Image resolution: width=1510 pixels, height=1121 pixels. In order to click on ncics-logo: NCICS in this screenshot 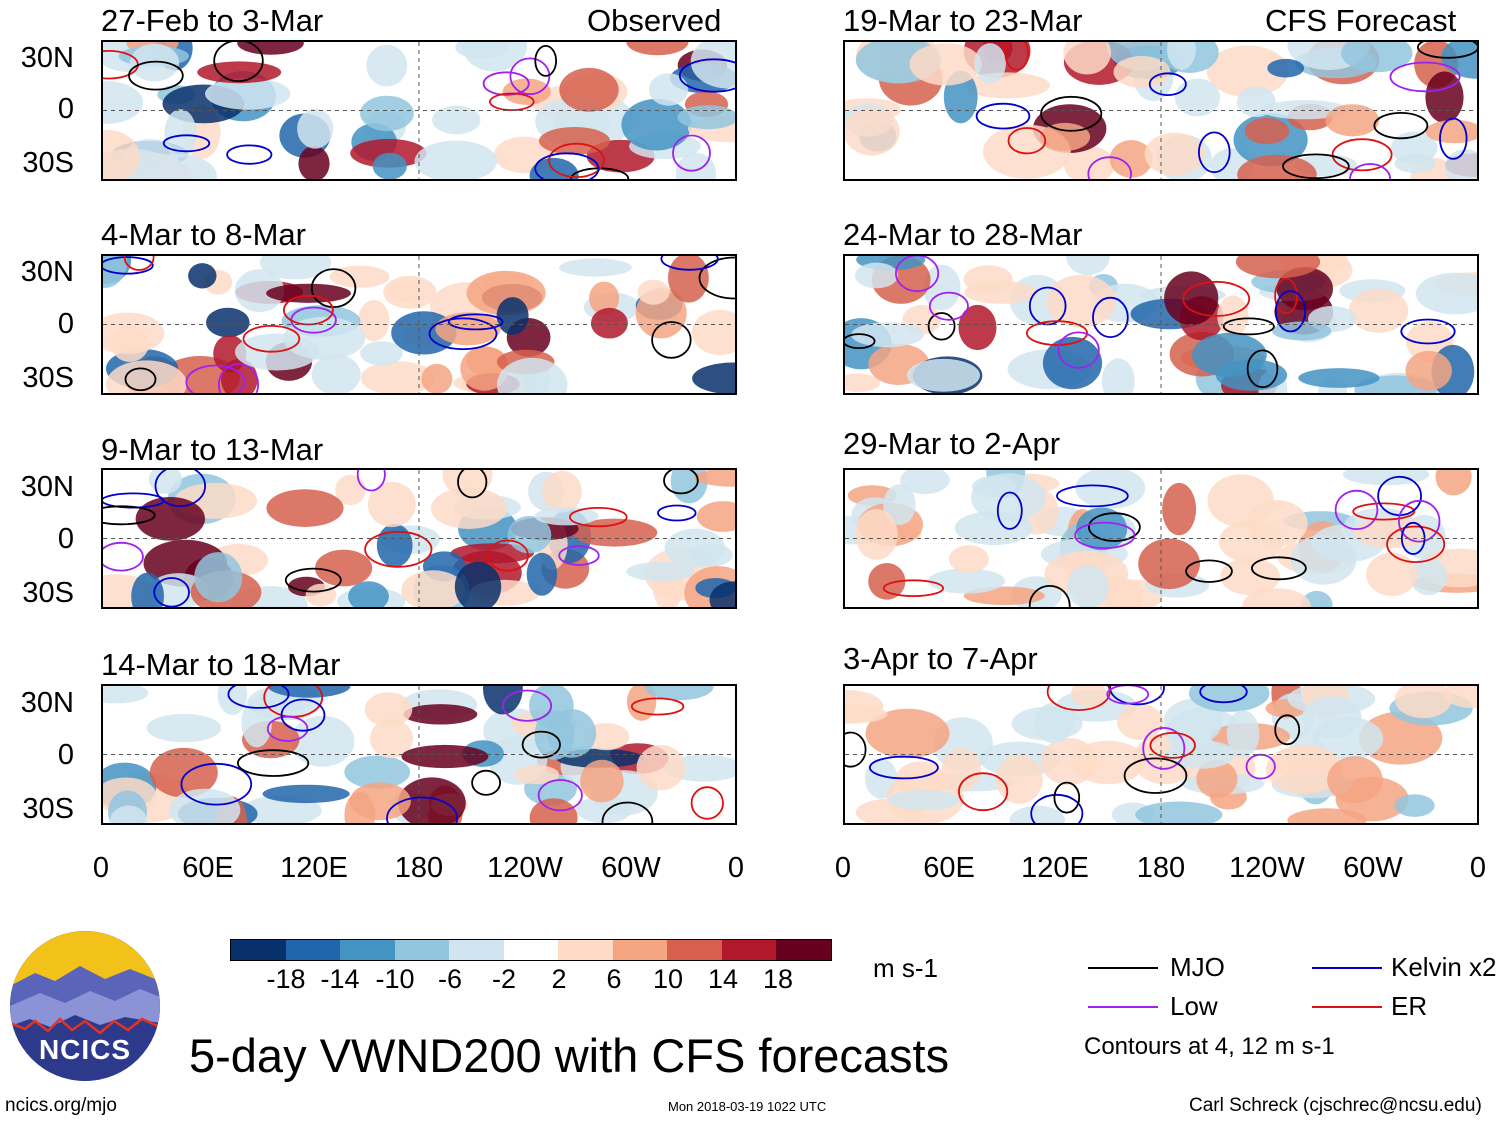, I will do `click(85, 1006)`.